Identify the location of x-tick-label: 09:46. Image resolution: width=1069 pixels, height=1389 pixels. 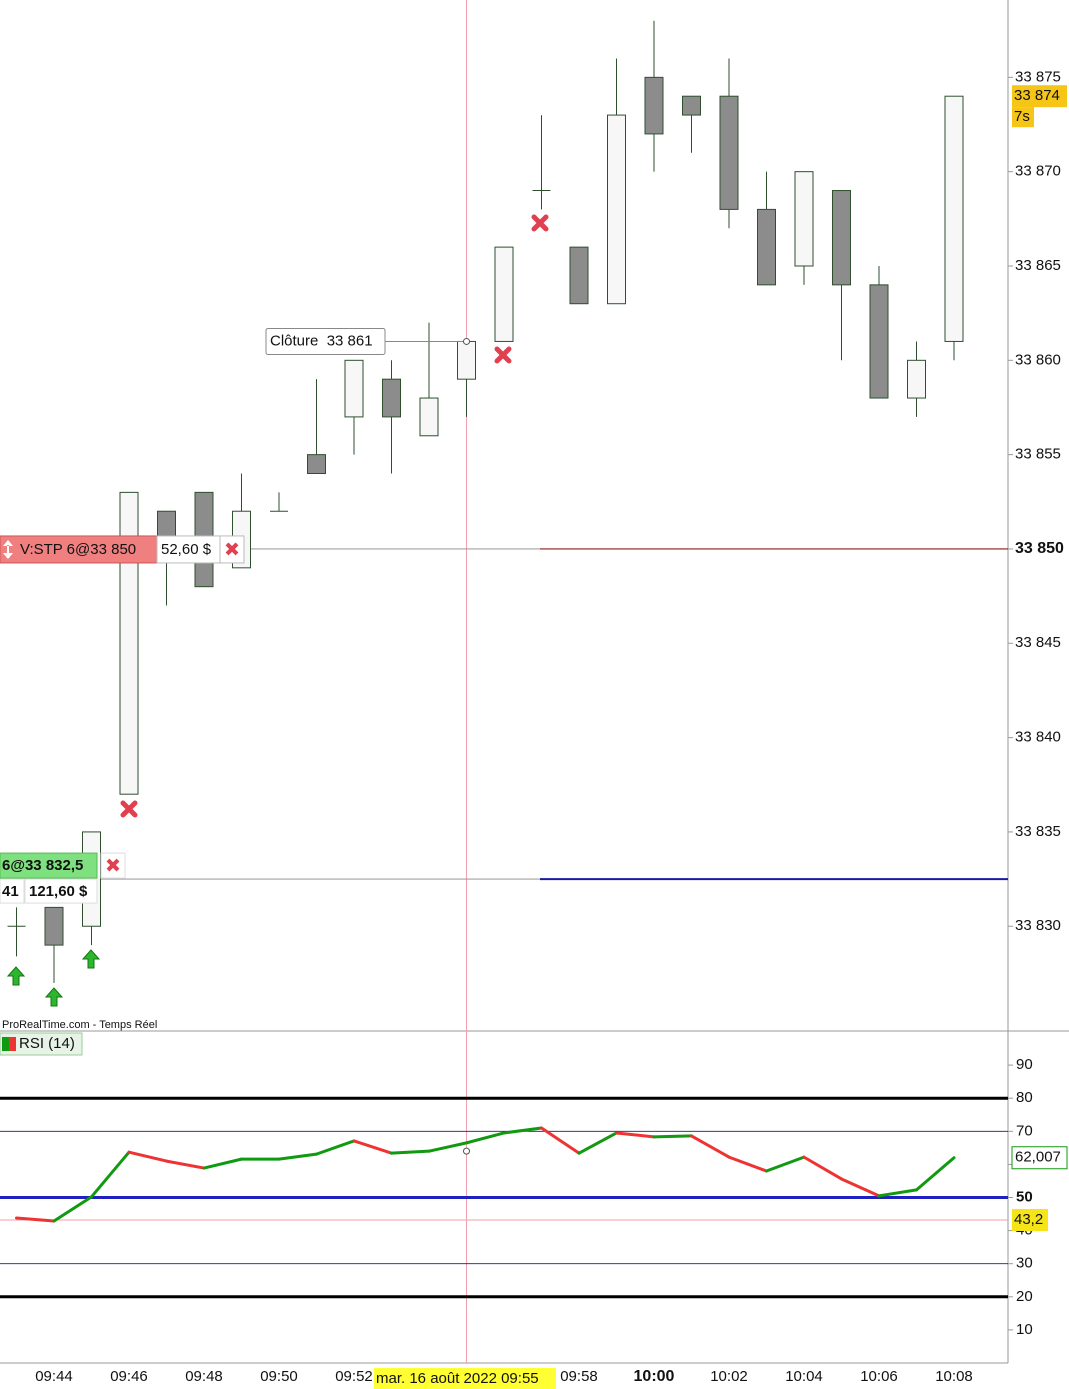
(129, 1376).